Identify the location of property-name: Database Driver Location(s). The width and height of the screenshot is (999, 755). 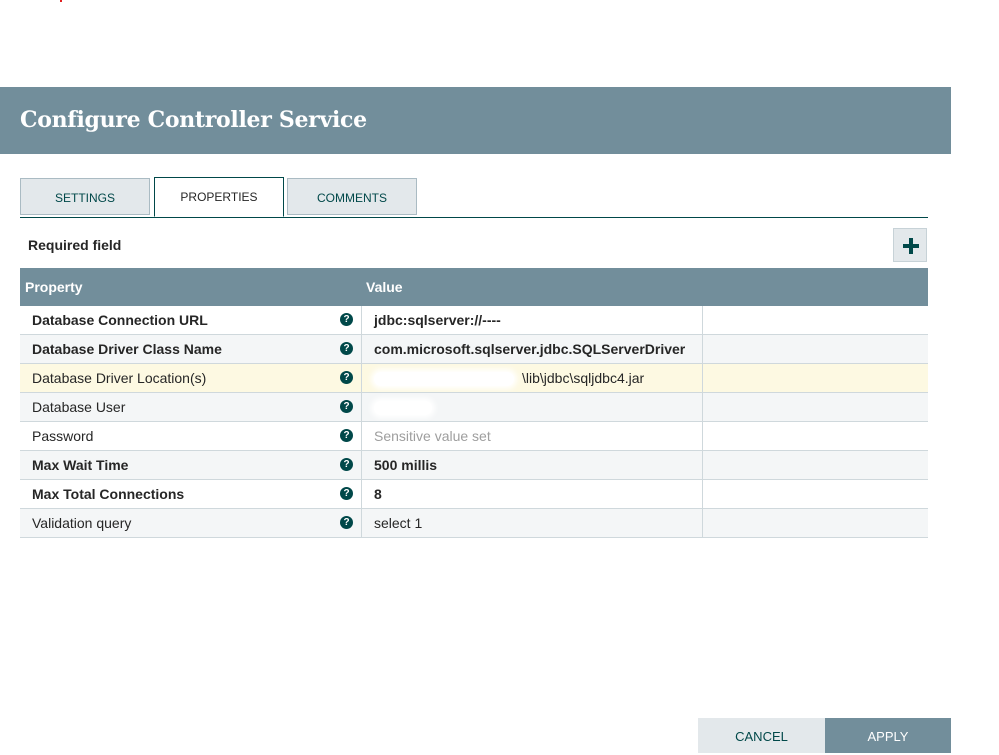
(191, 378).